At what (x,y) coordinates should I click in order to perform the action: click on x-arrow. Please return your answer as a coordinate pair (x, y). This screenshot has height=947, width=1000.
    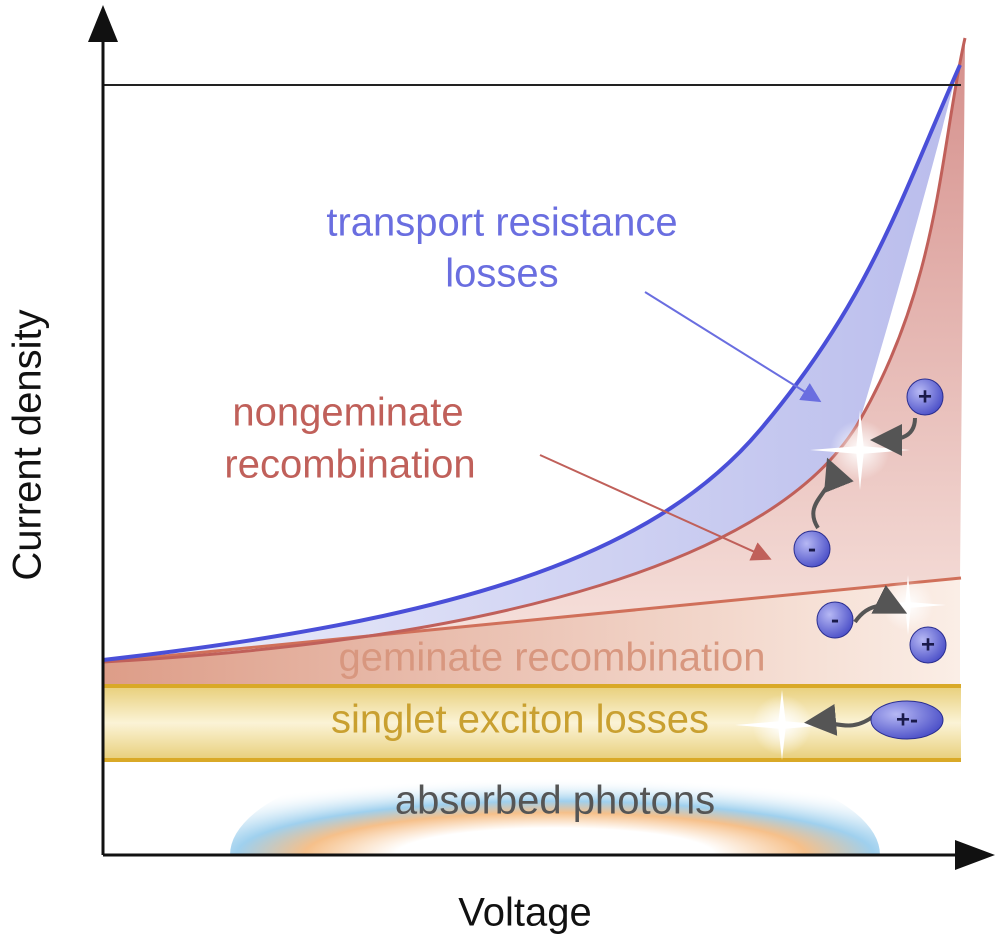
    Looking at the image, I should click on (975, 855).